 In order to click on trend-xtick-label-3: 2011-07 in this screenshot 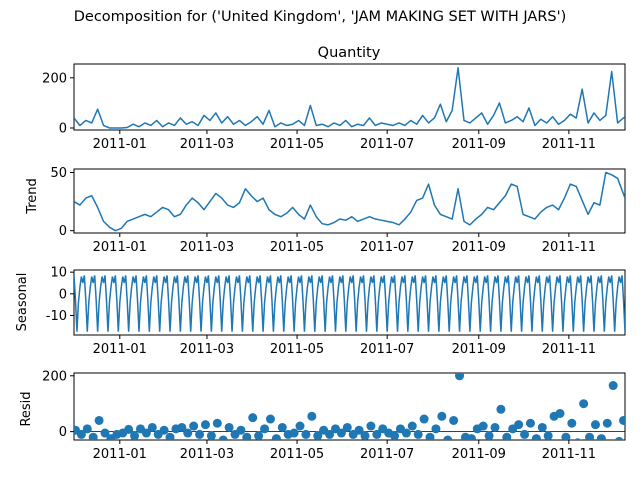, I will do `click(387, 247)`.